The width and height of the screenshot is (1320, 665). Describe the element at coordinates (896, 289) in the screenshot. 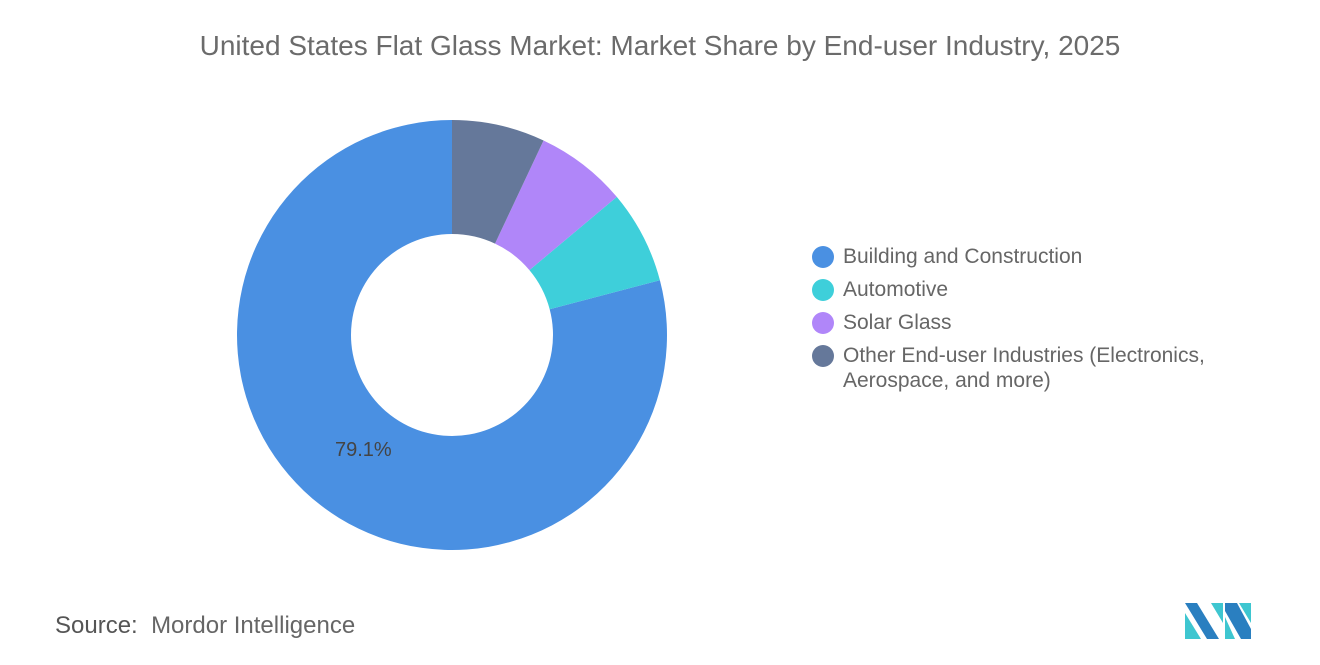

I see `legend-label: Automotive` at that location.